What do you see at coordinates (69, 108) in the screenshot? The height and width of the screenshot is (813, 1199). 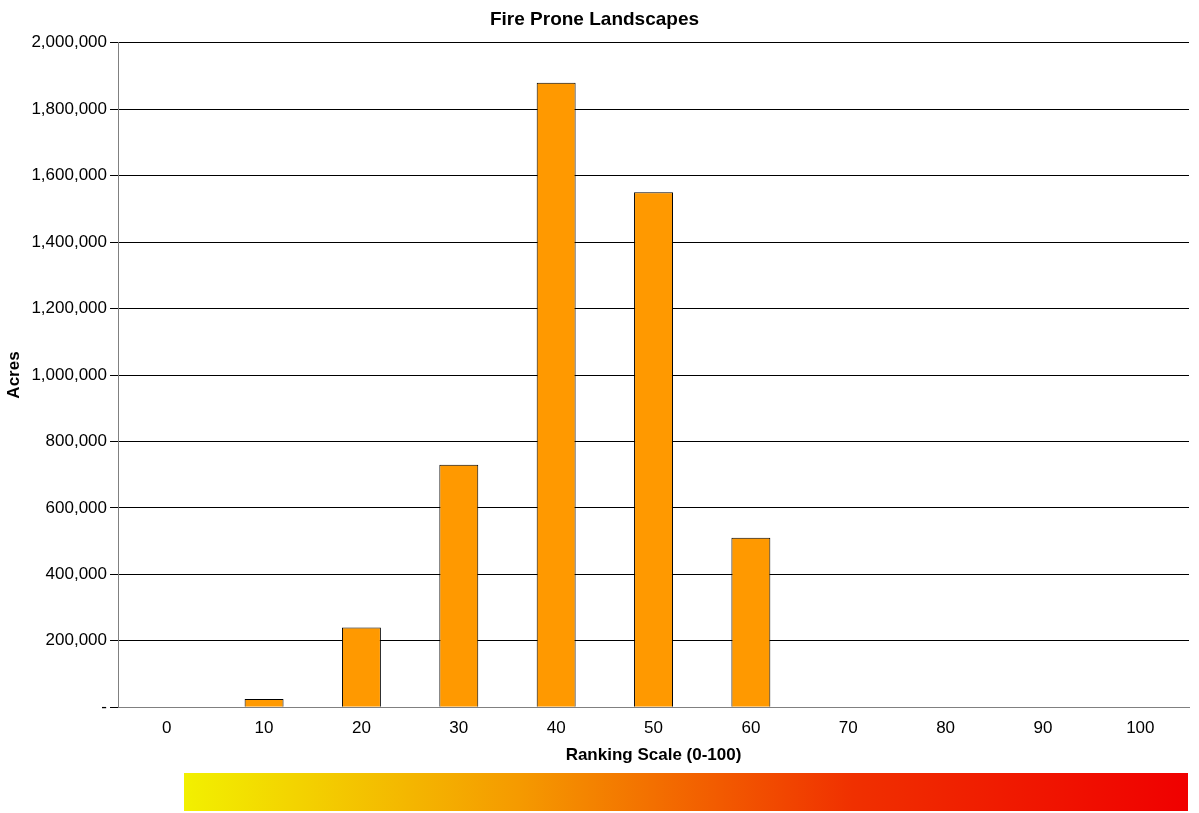 I see `y-tick-label: 1,800,000` at bounding box center [69, 108].